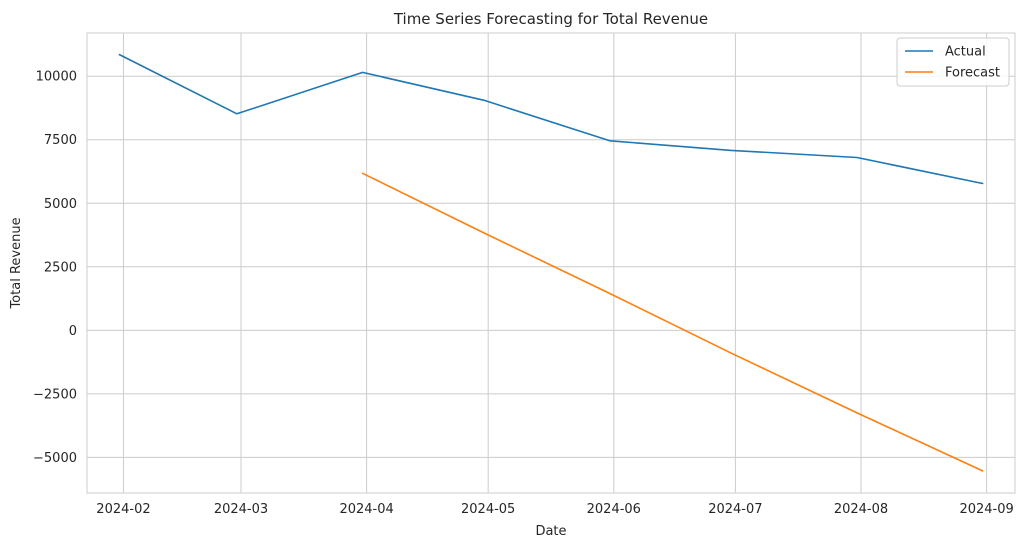  Describe the element at coordinates (614, 509) in the screenshot. I see `x-tick-label: 2024-06` at that location.